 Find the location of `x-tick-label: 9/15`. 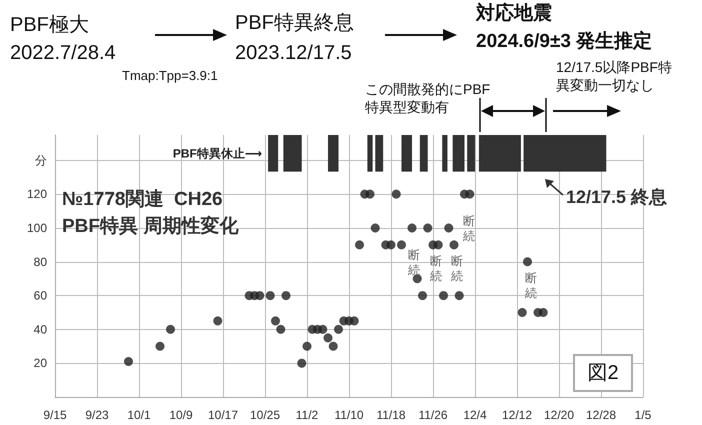

x-tick-label: 9/15 is located at coordinates (55, 415).